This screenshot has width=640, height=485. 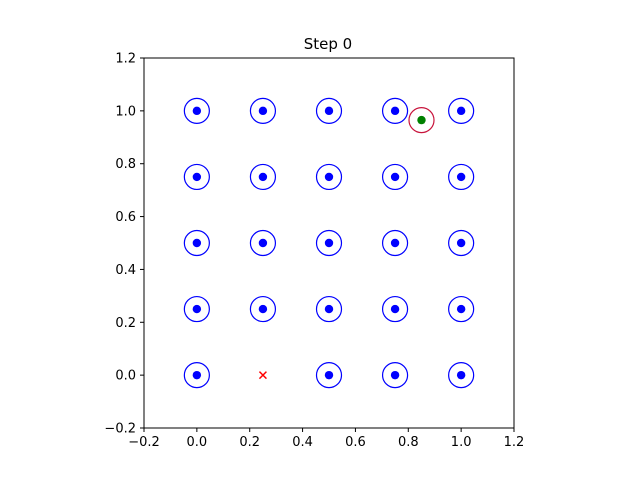 What do you see at coordinates (197, 442) in the screenshot?
I see `x-tick-label: 0.0` at bounding box center [197, 442].